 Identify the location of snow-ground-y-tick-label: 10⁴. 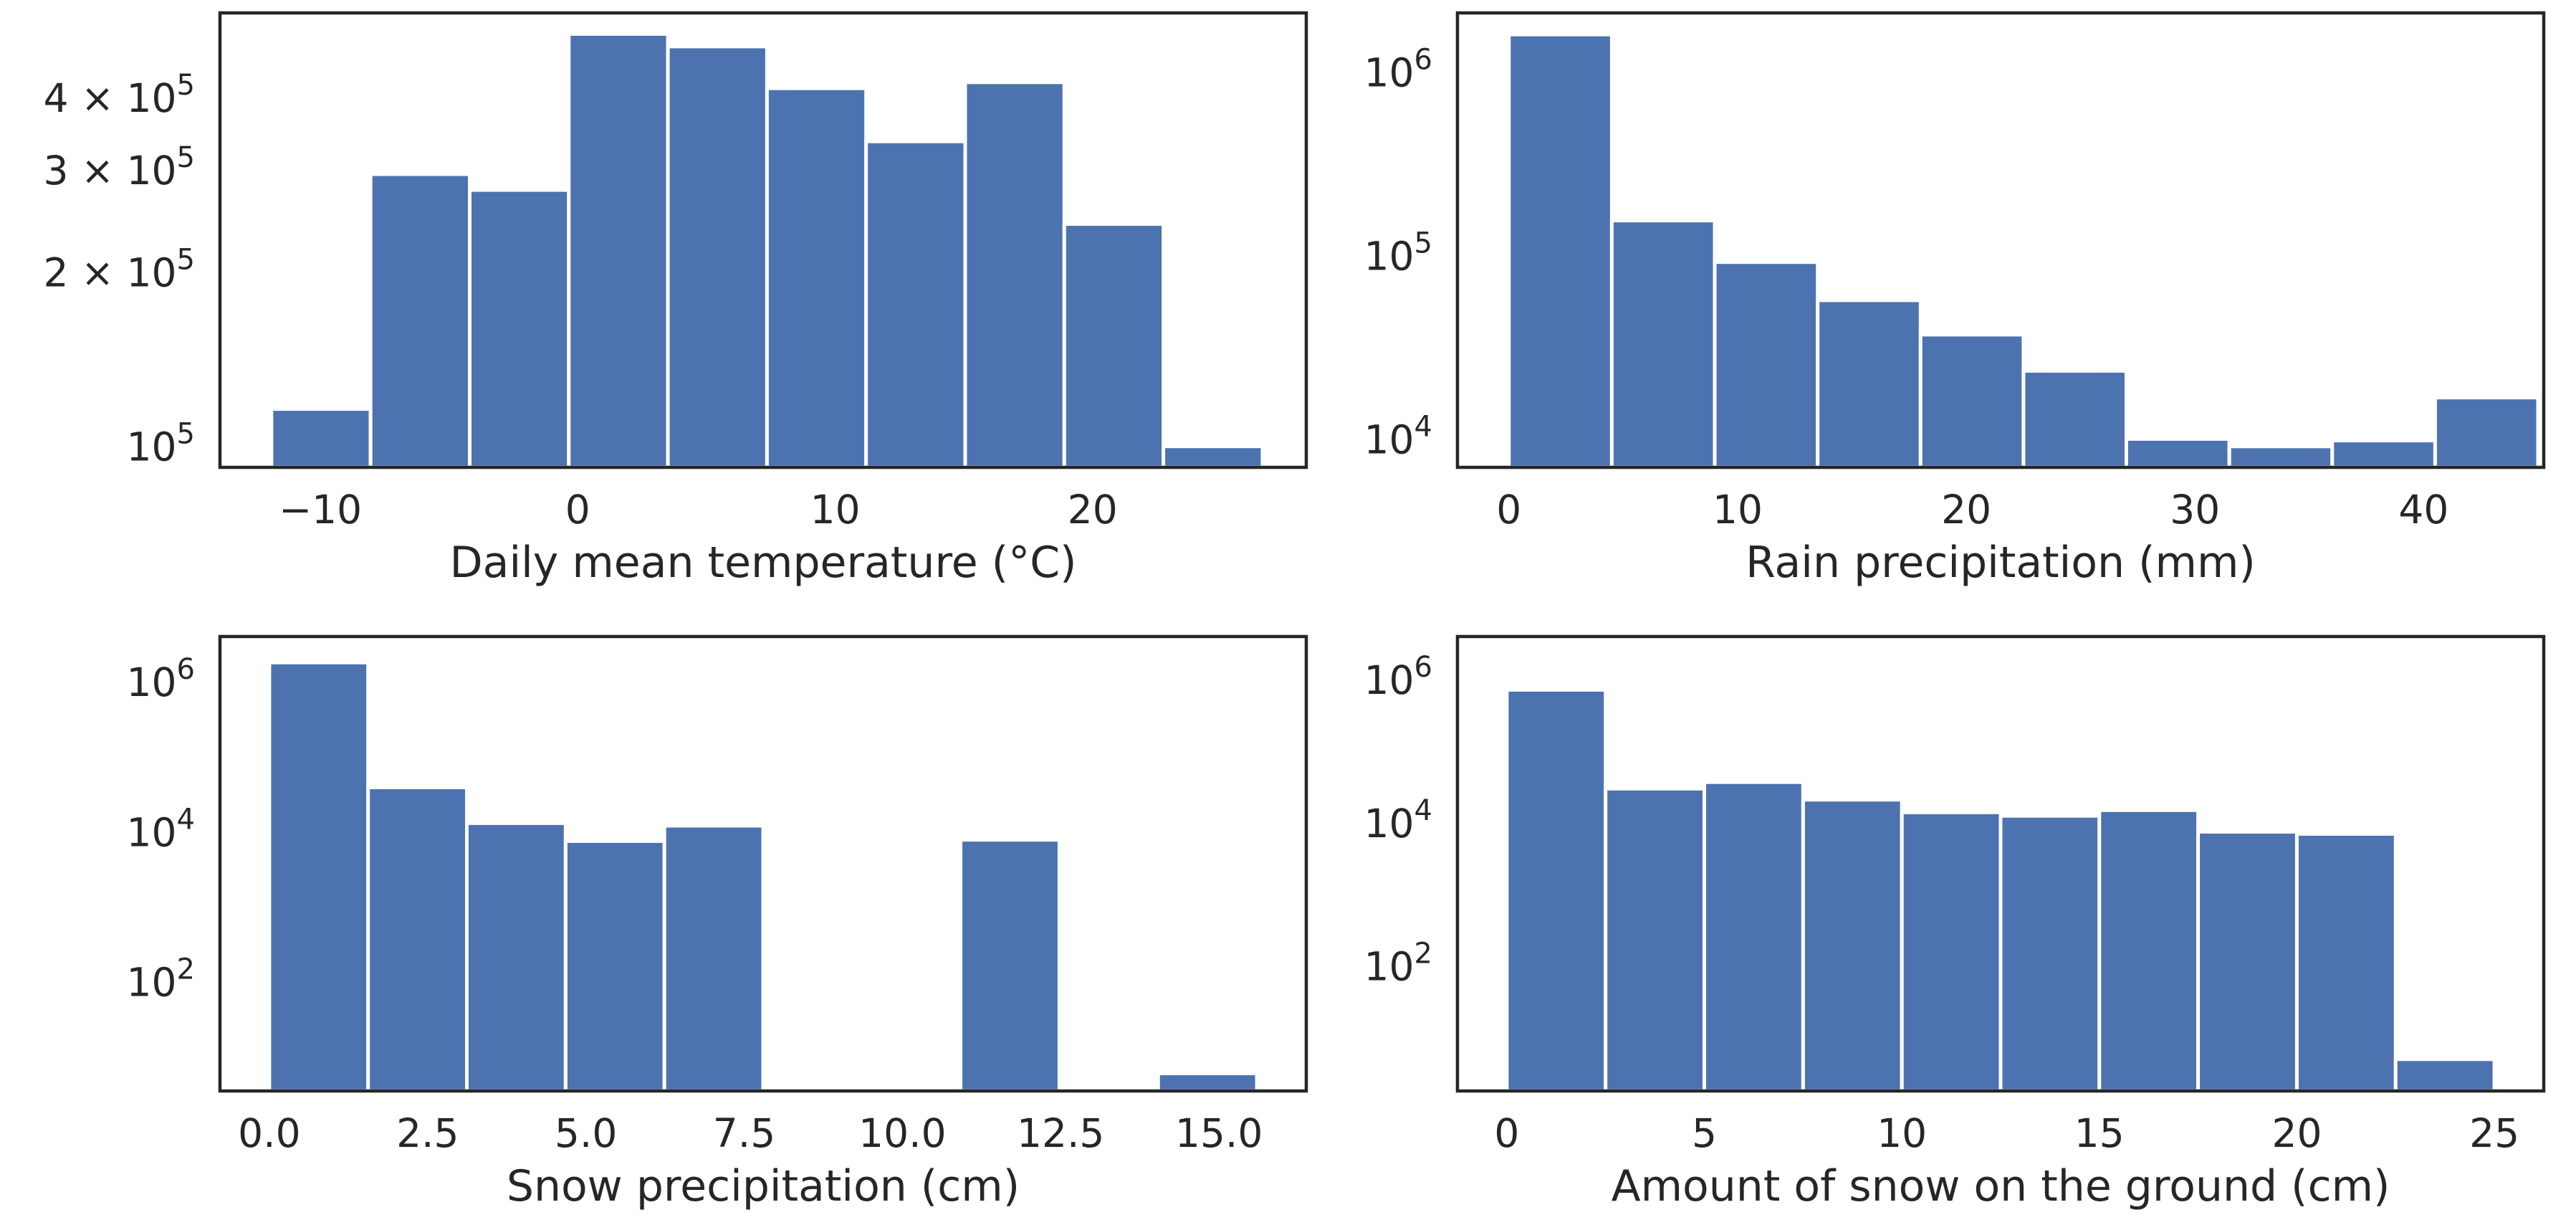
(1398, 820).